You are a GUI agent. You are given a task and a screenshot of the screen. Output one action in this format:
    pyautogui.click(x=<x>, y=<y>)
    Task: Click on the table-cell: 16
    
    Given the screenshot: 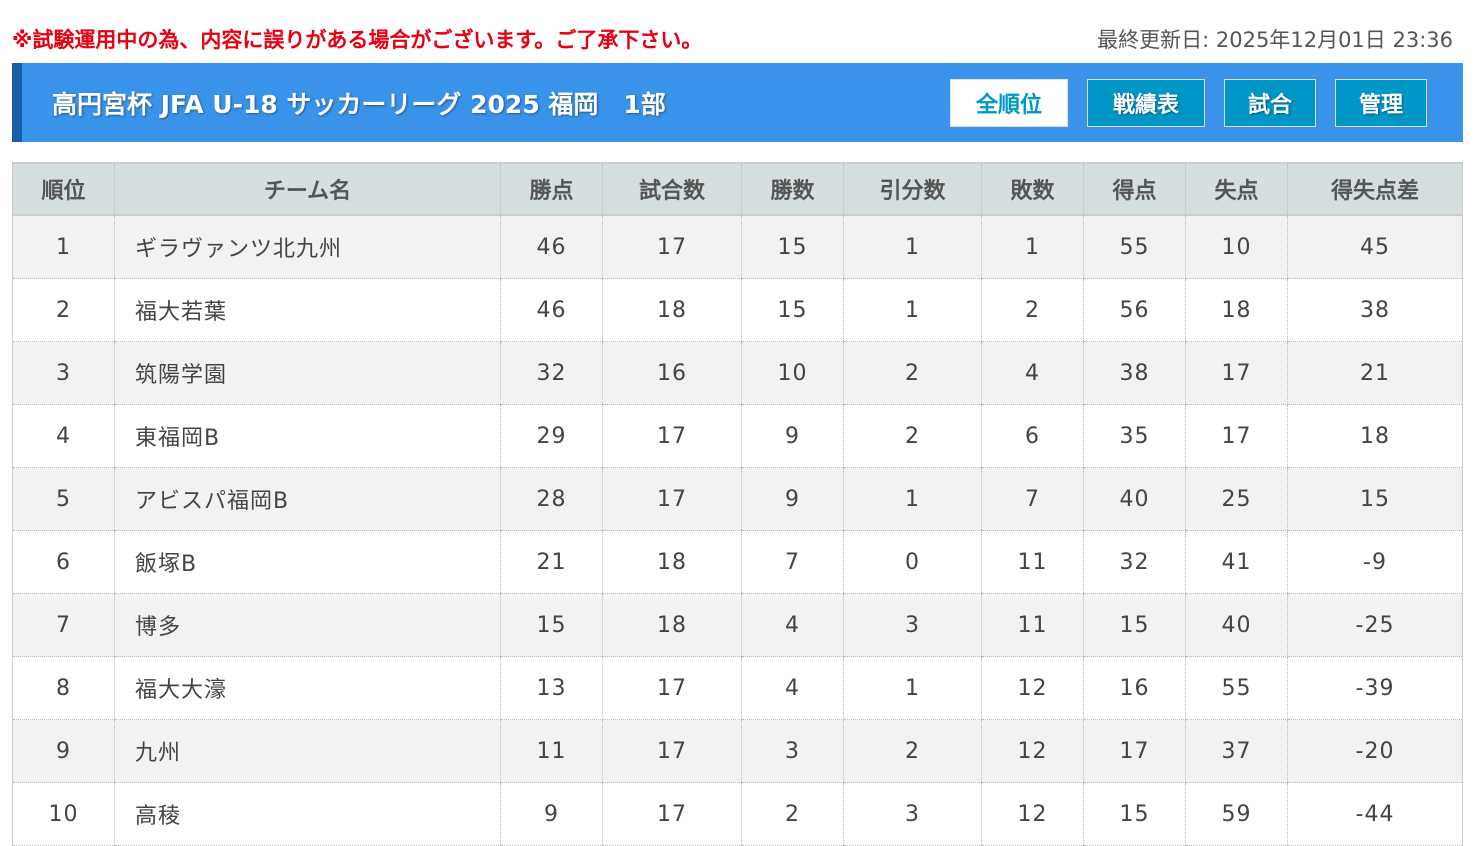 What is the action you would take?
    pyautogui.click(x=672, y=373)
    